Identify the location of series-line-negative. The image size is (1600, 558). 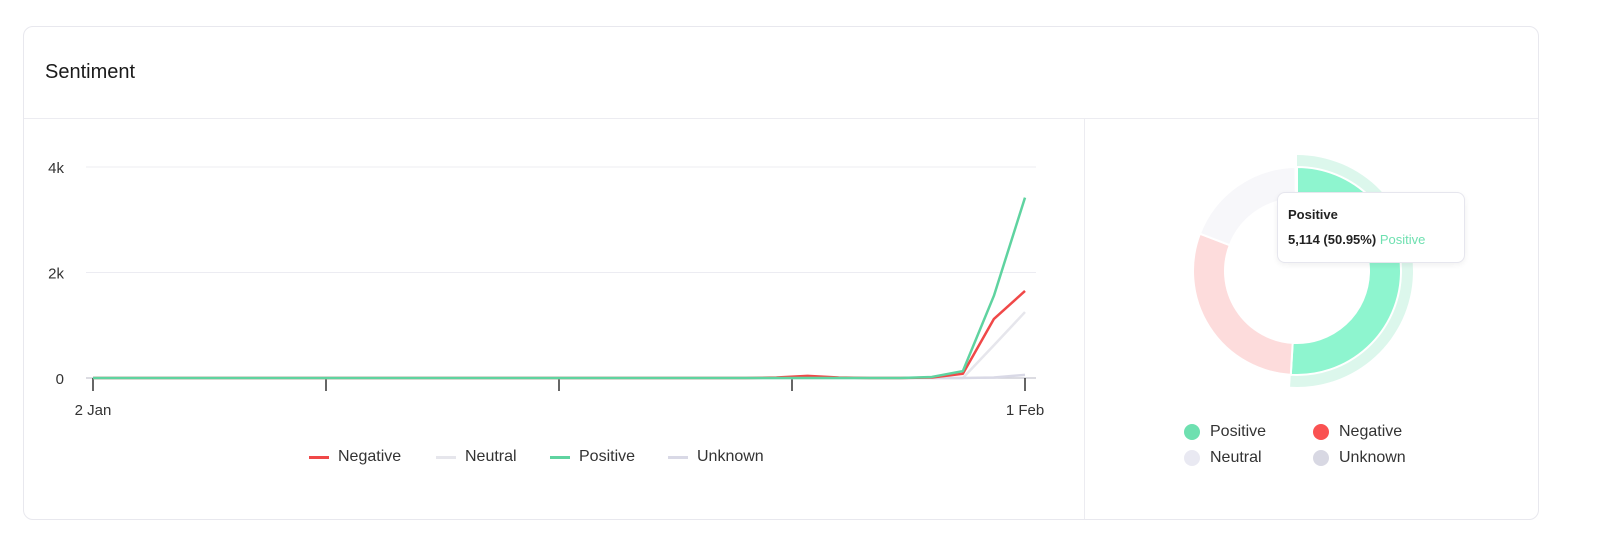
(559, 335).